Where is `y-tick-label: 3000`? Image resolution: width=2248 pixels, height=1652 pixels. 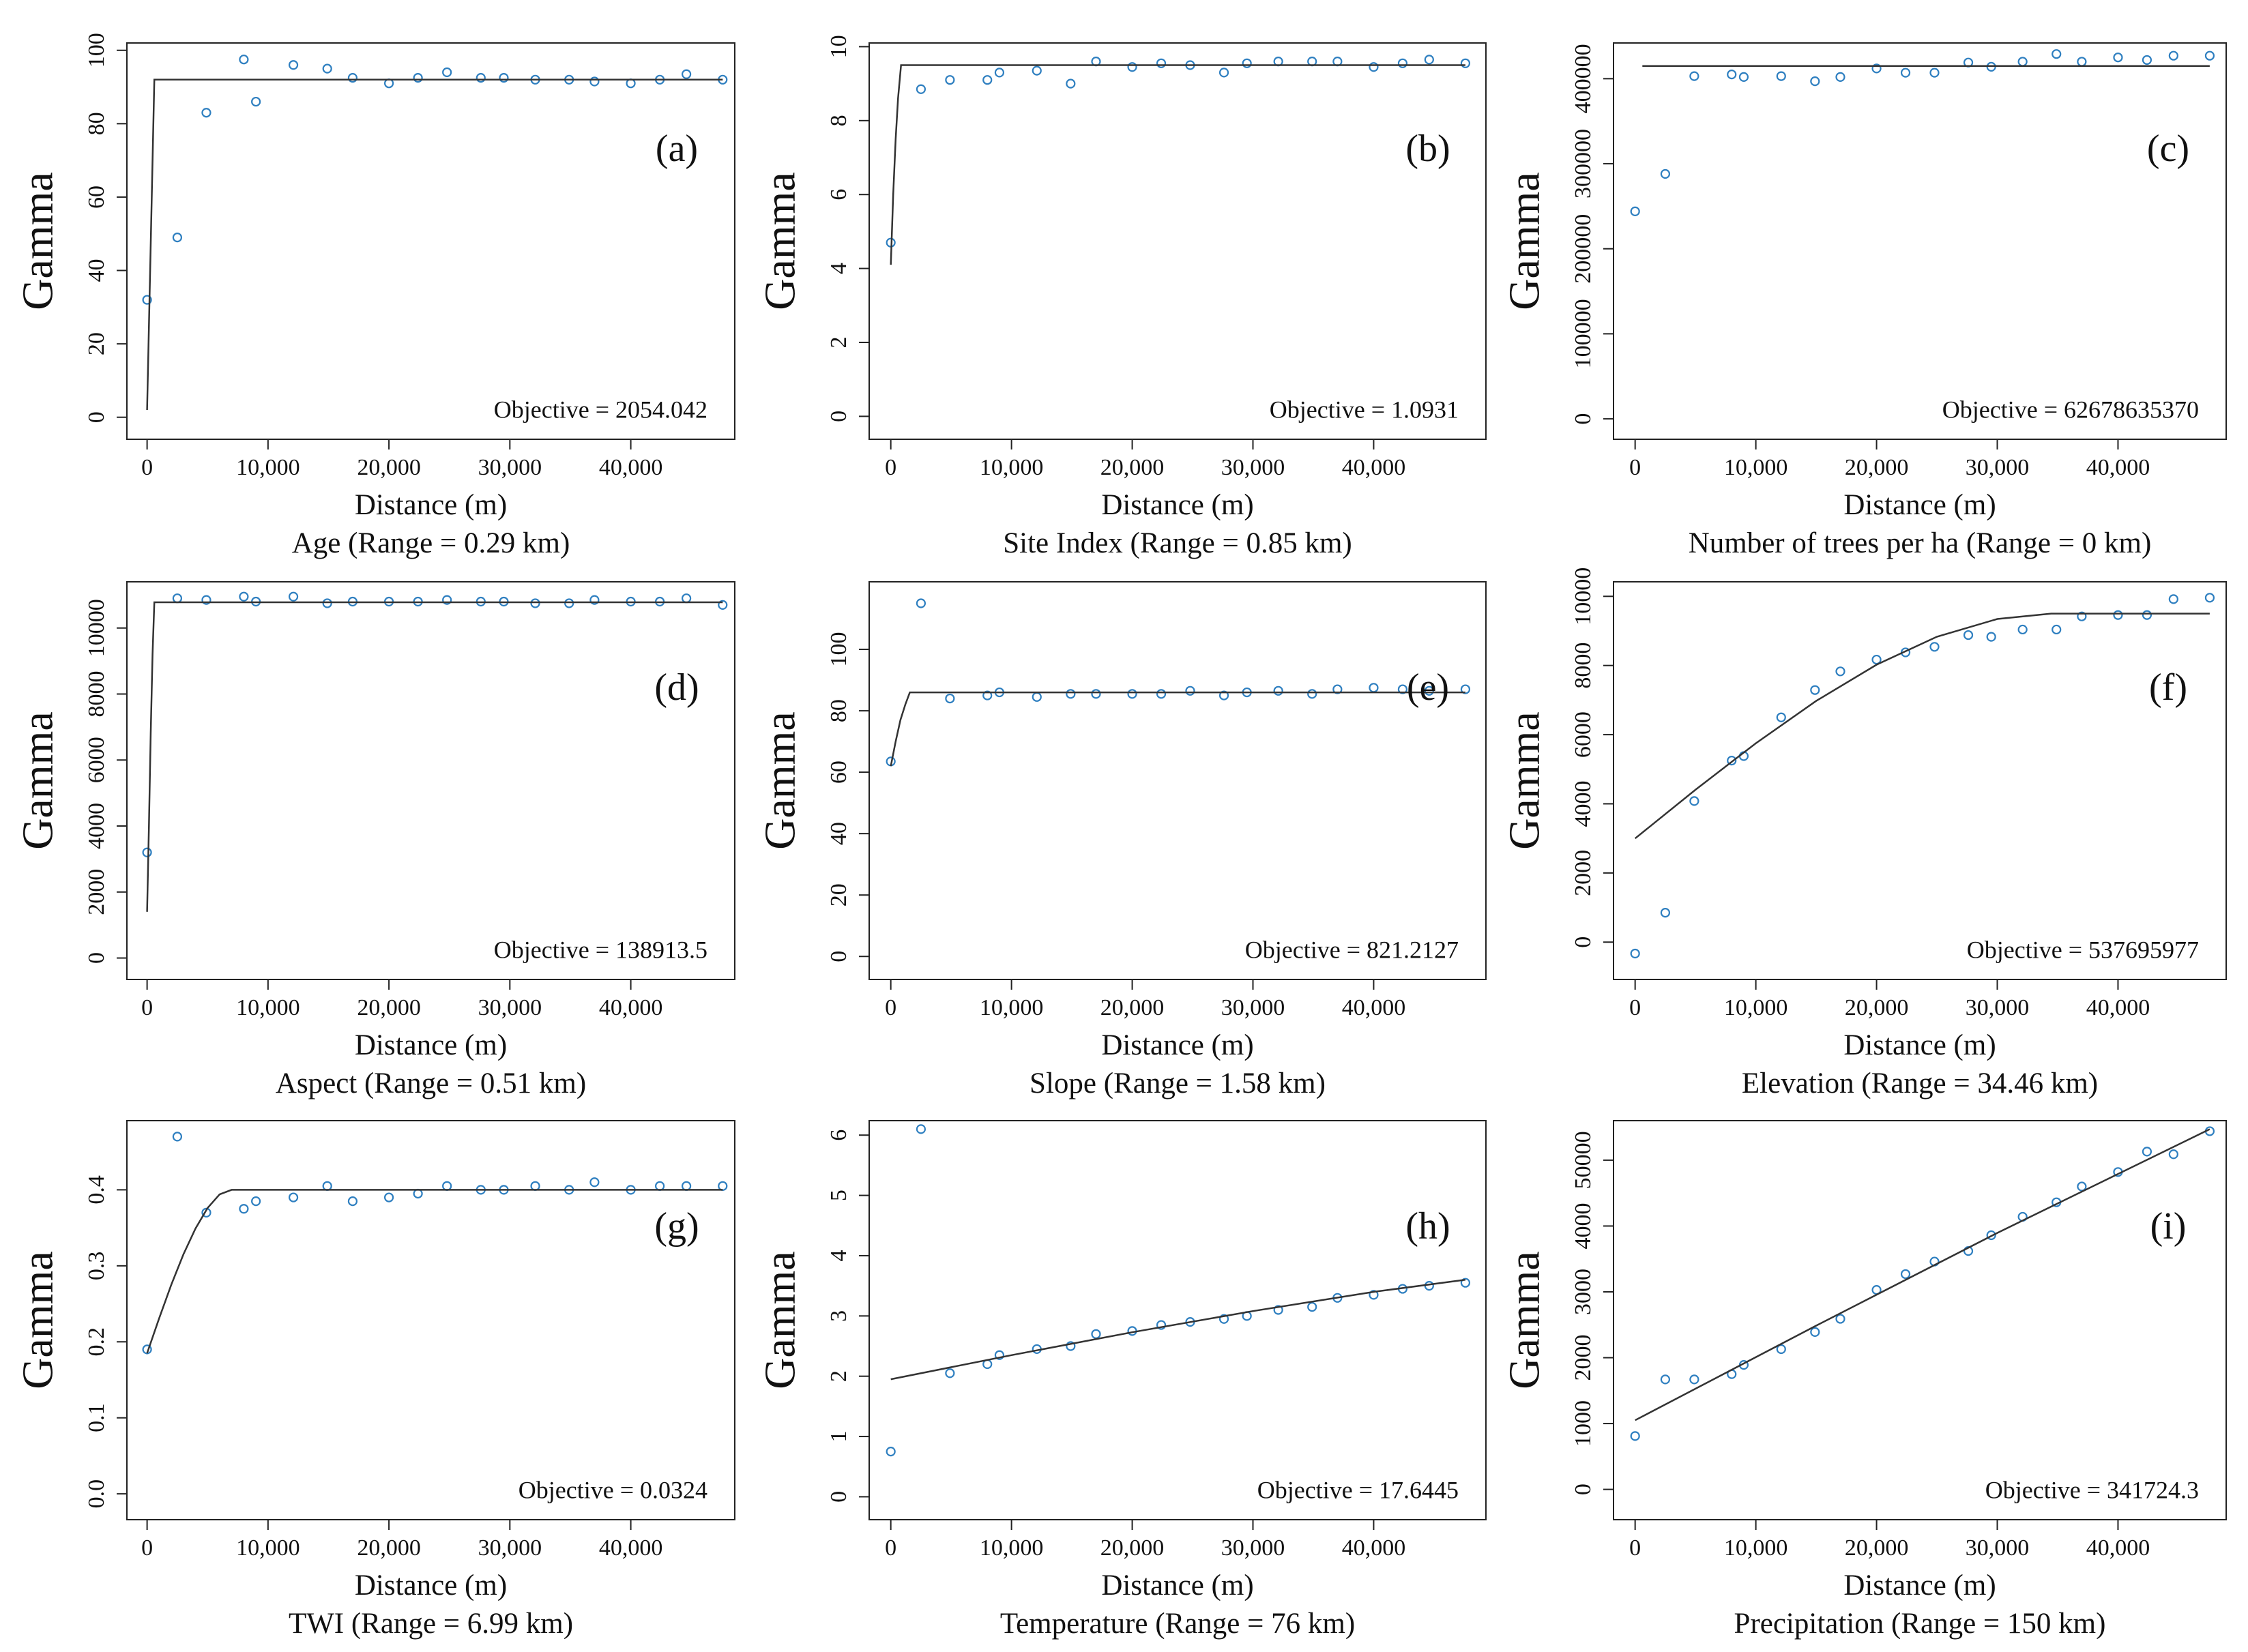 y-tick-label: 3000 is located at coordinates (1584, 1292).